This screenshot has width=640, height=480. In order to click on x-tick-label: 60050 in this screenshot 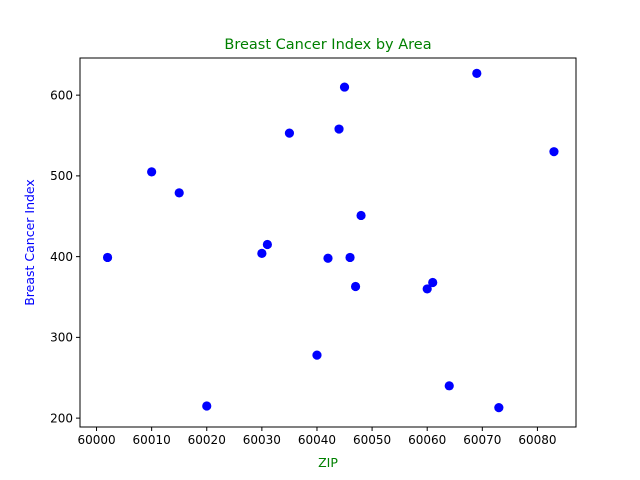, I will do `click(372, 440)`.